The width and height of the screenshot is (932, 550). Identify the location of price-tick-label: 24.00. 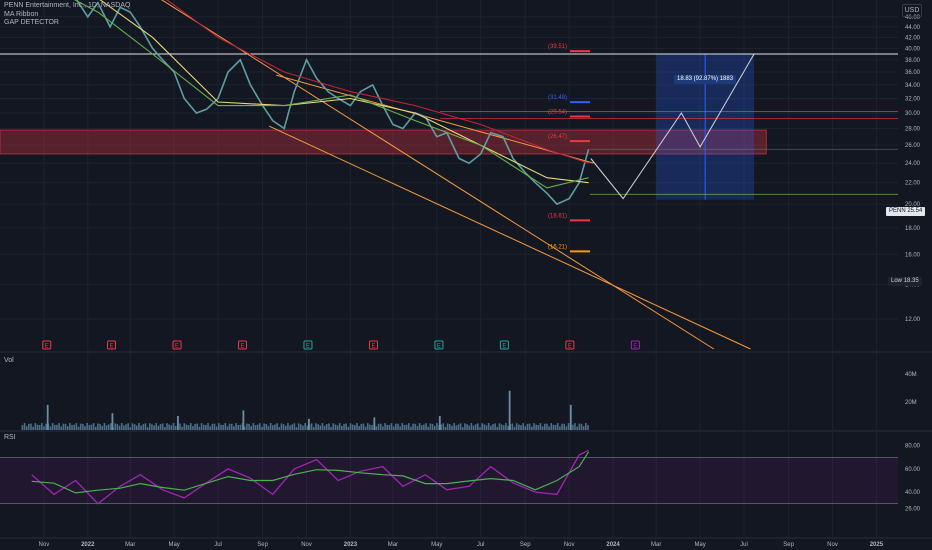
(913, 164).